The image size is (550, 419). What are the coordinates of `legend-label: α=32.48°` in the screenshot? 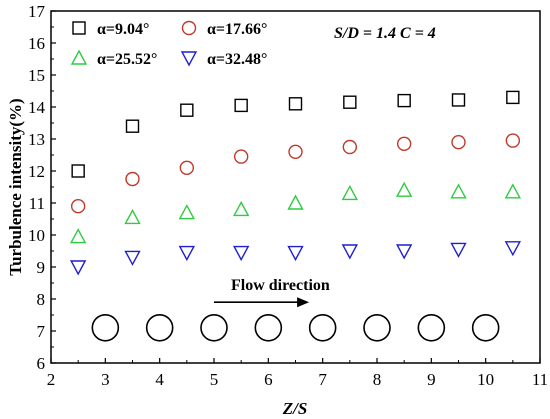 It's located at (237, 59).